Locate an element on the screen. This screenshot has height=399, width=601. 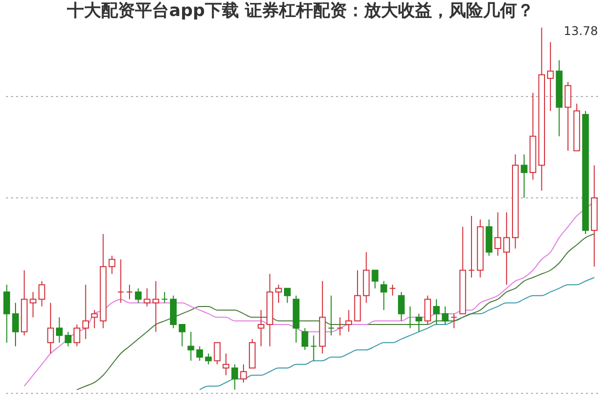
chart-title: 十大配资平台app下载 证券杠杆配资：放大收益，风险几何？ is located at coordinates (300, 11).